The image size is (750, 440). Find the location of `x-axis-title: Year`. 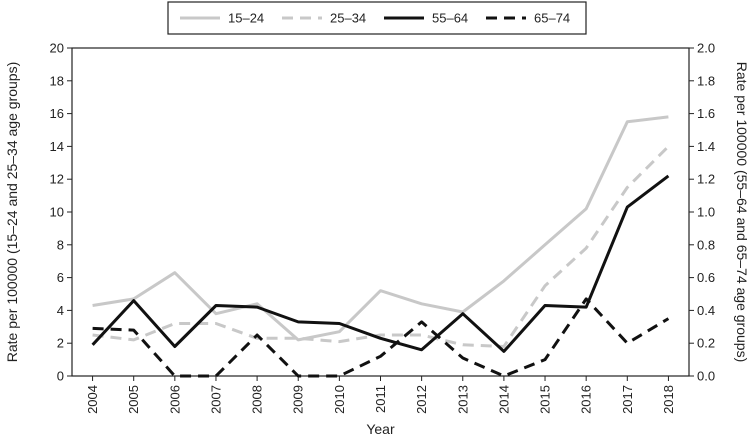

x-axis-title: Year is located at coordinates (380, 429).